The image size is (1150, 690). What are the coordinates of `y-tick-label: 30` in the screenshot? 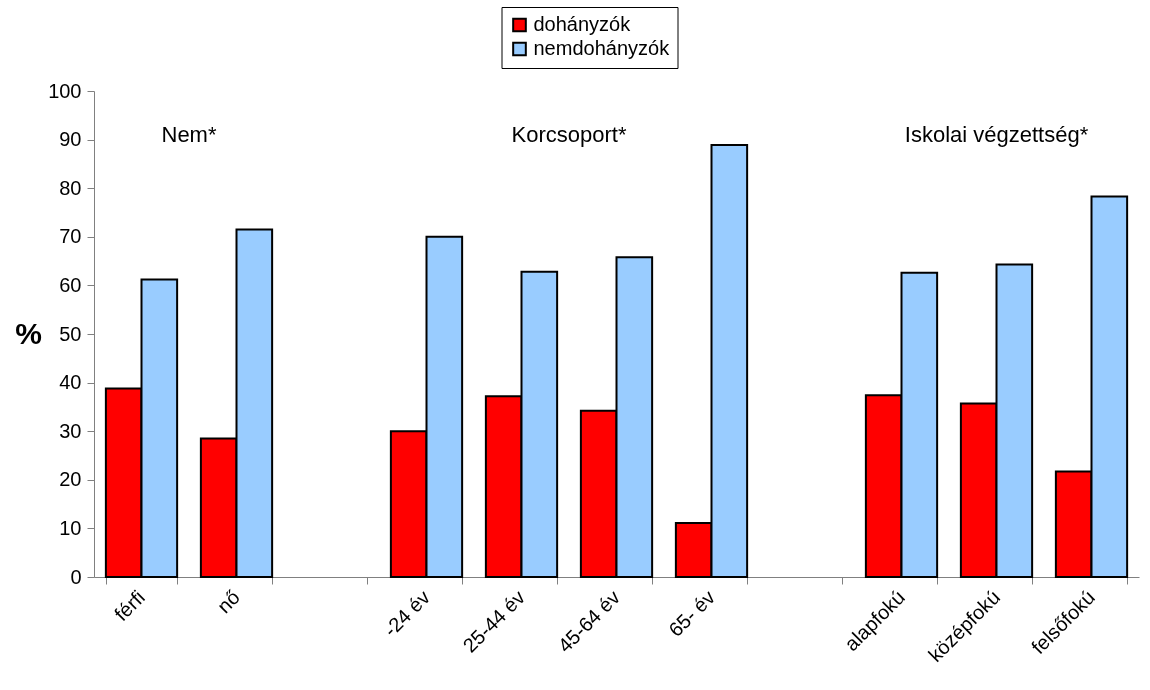 It's located at (70, 430).